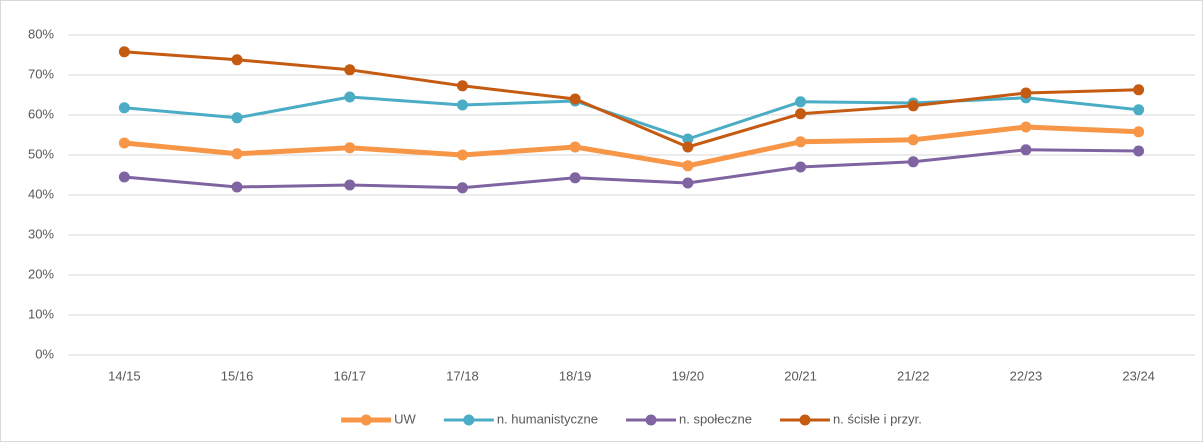 The width and height of the screenshot is (1203, 442). What do you see at coordinates (41, 193) in the screenshot?
I see `y-tick-label: 40%` at bounding box center [41, 193].